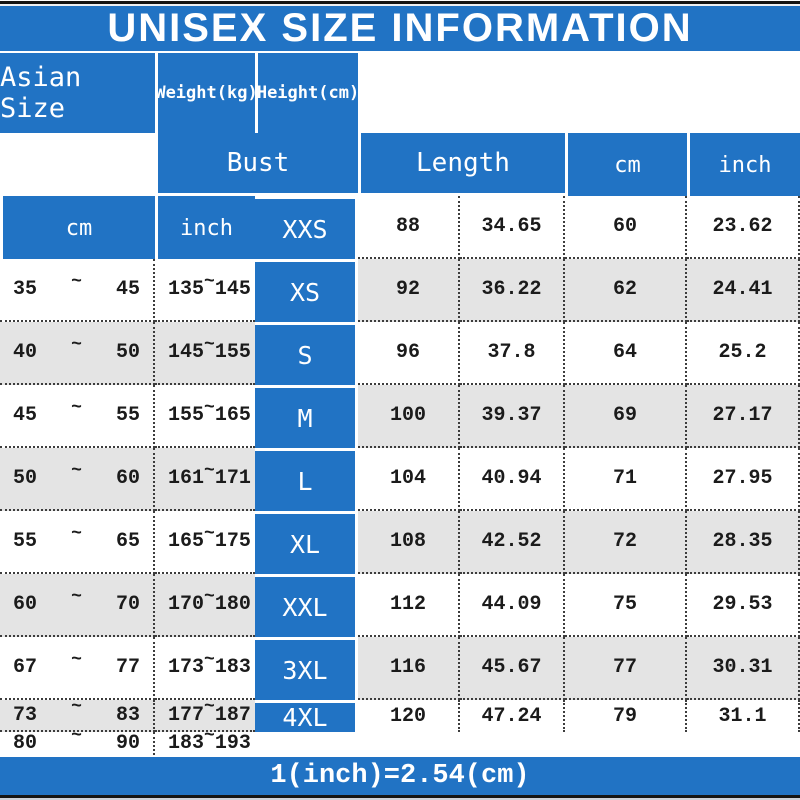 Image resolution: width=800 pixels, height=800 pixels. What do you see at coordinates (25, 542) in the screenshot?
I see `weight-min: 55` at bounding box center [25, 542].